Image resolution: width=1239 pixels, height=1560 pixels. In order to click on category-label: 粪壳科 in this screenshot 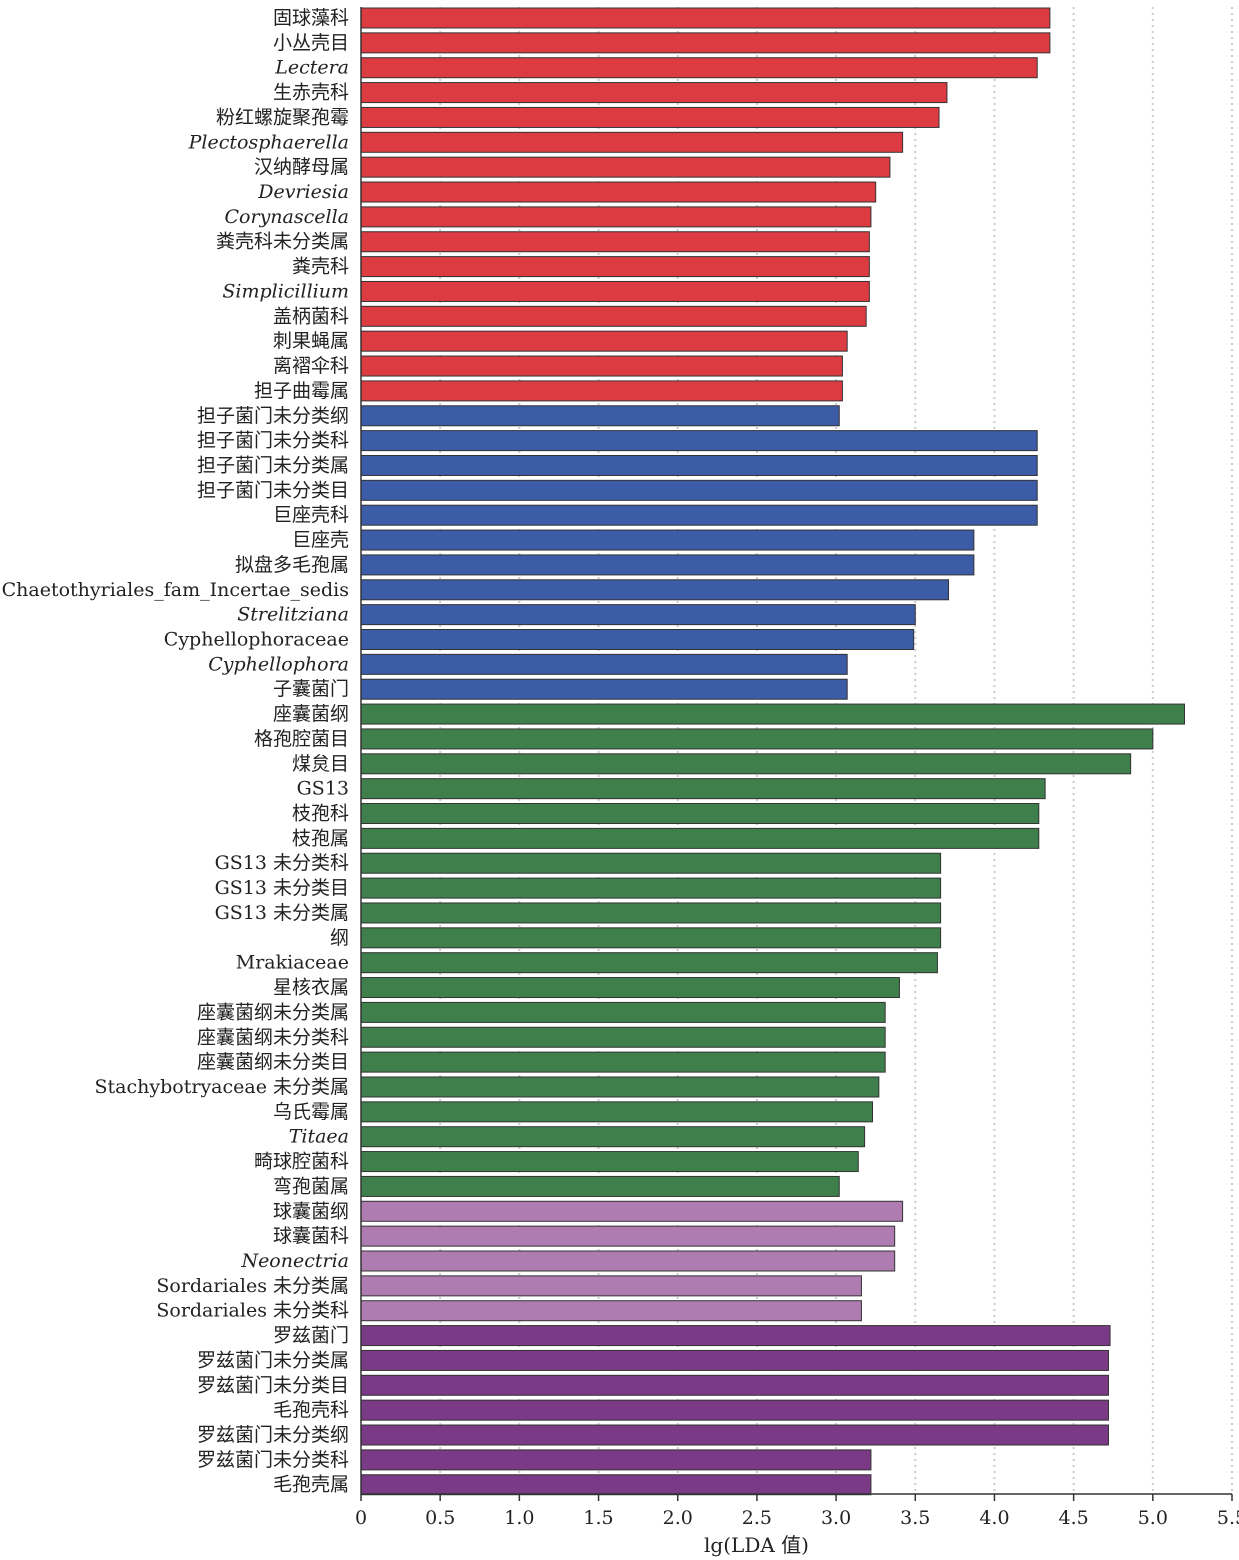, I will do `click(320, 267)`.